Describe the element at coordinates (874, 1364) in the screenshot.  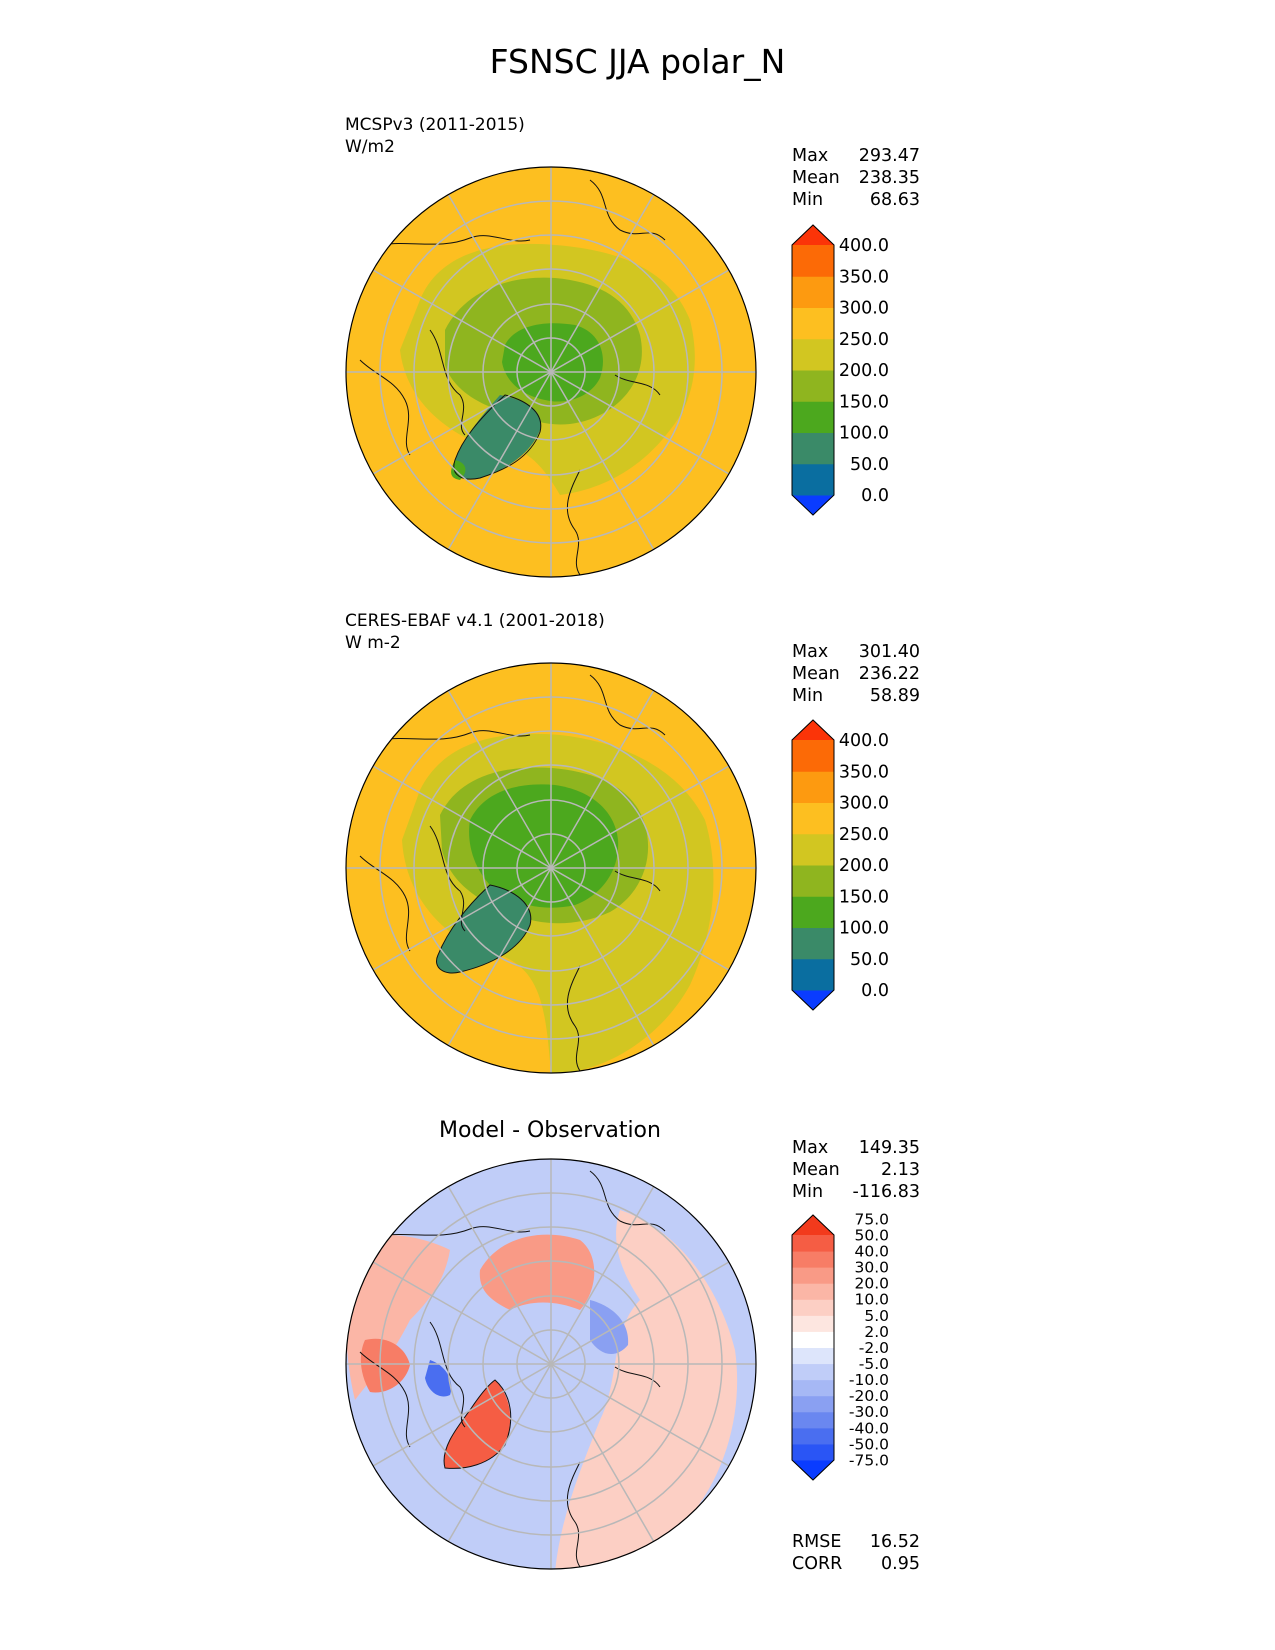
I see `colorbar-tick-label: -5.0` at that location.